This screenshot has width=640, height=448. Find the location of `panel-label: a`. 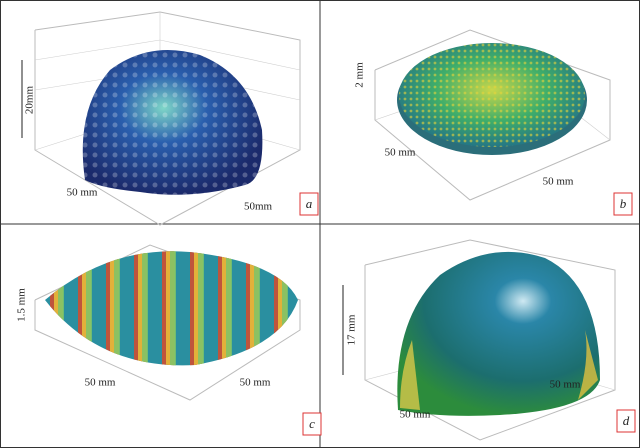

panel-label: a is located at coordinates (309, 203).